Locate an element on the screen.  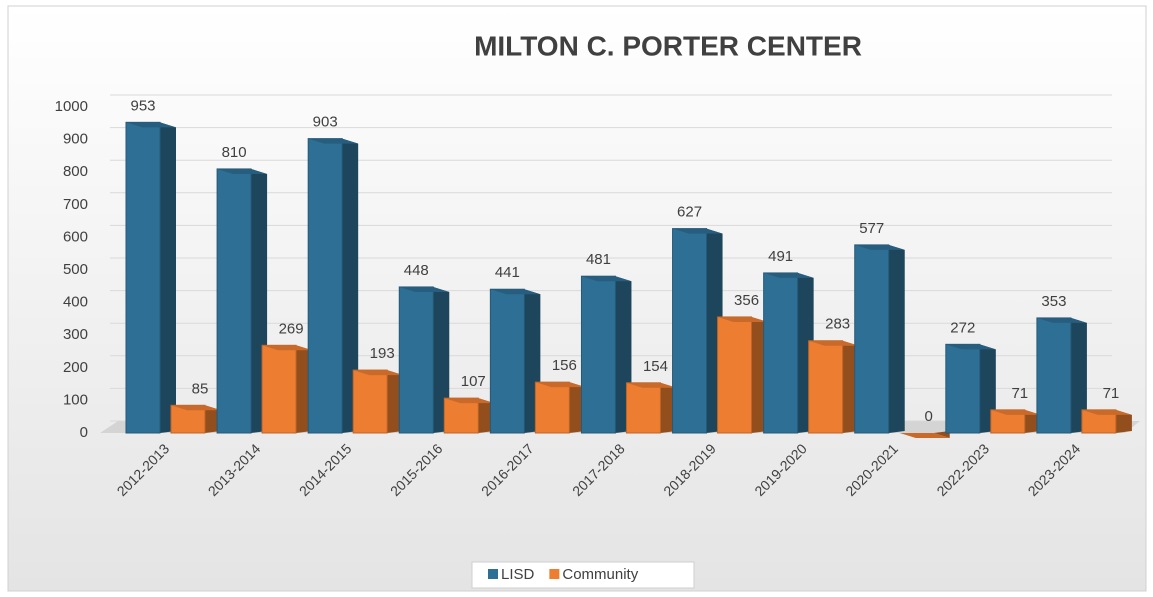
value-label: 441 is located at coordinates (507, 272).